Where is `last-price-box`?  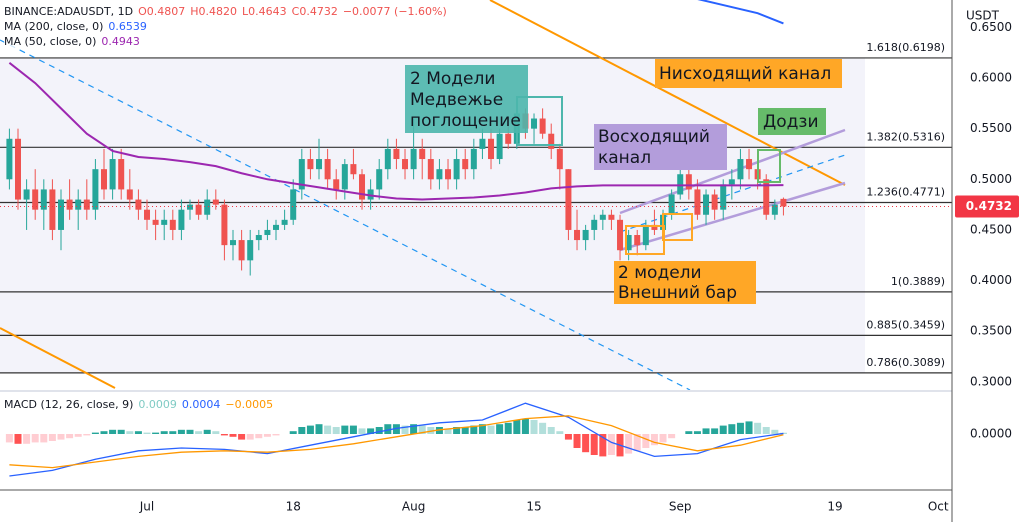
last-price-box is located at coordinates (987, 206).